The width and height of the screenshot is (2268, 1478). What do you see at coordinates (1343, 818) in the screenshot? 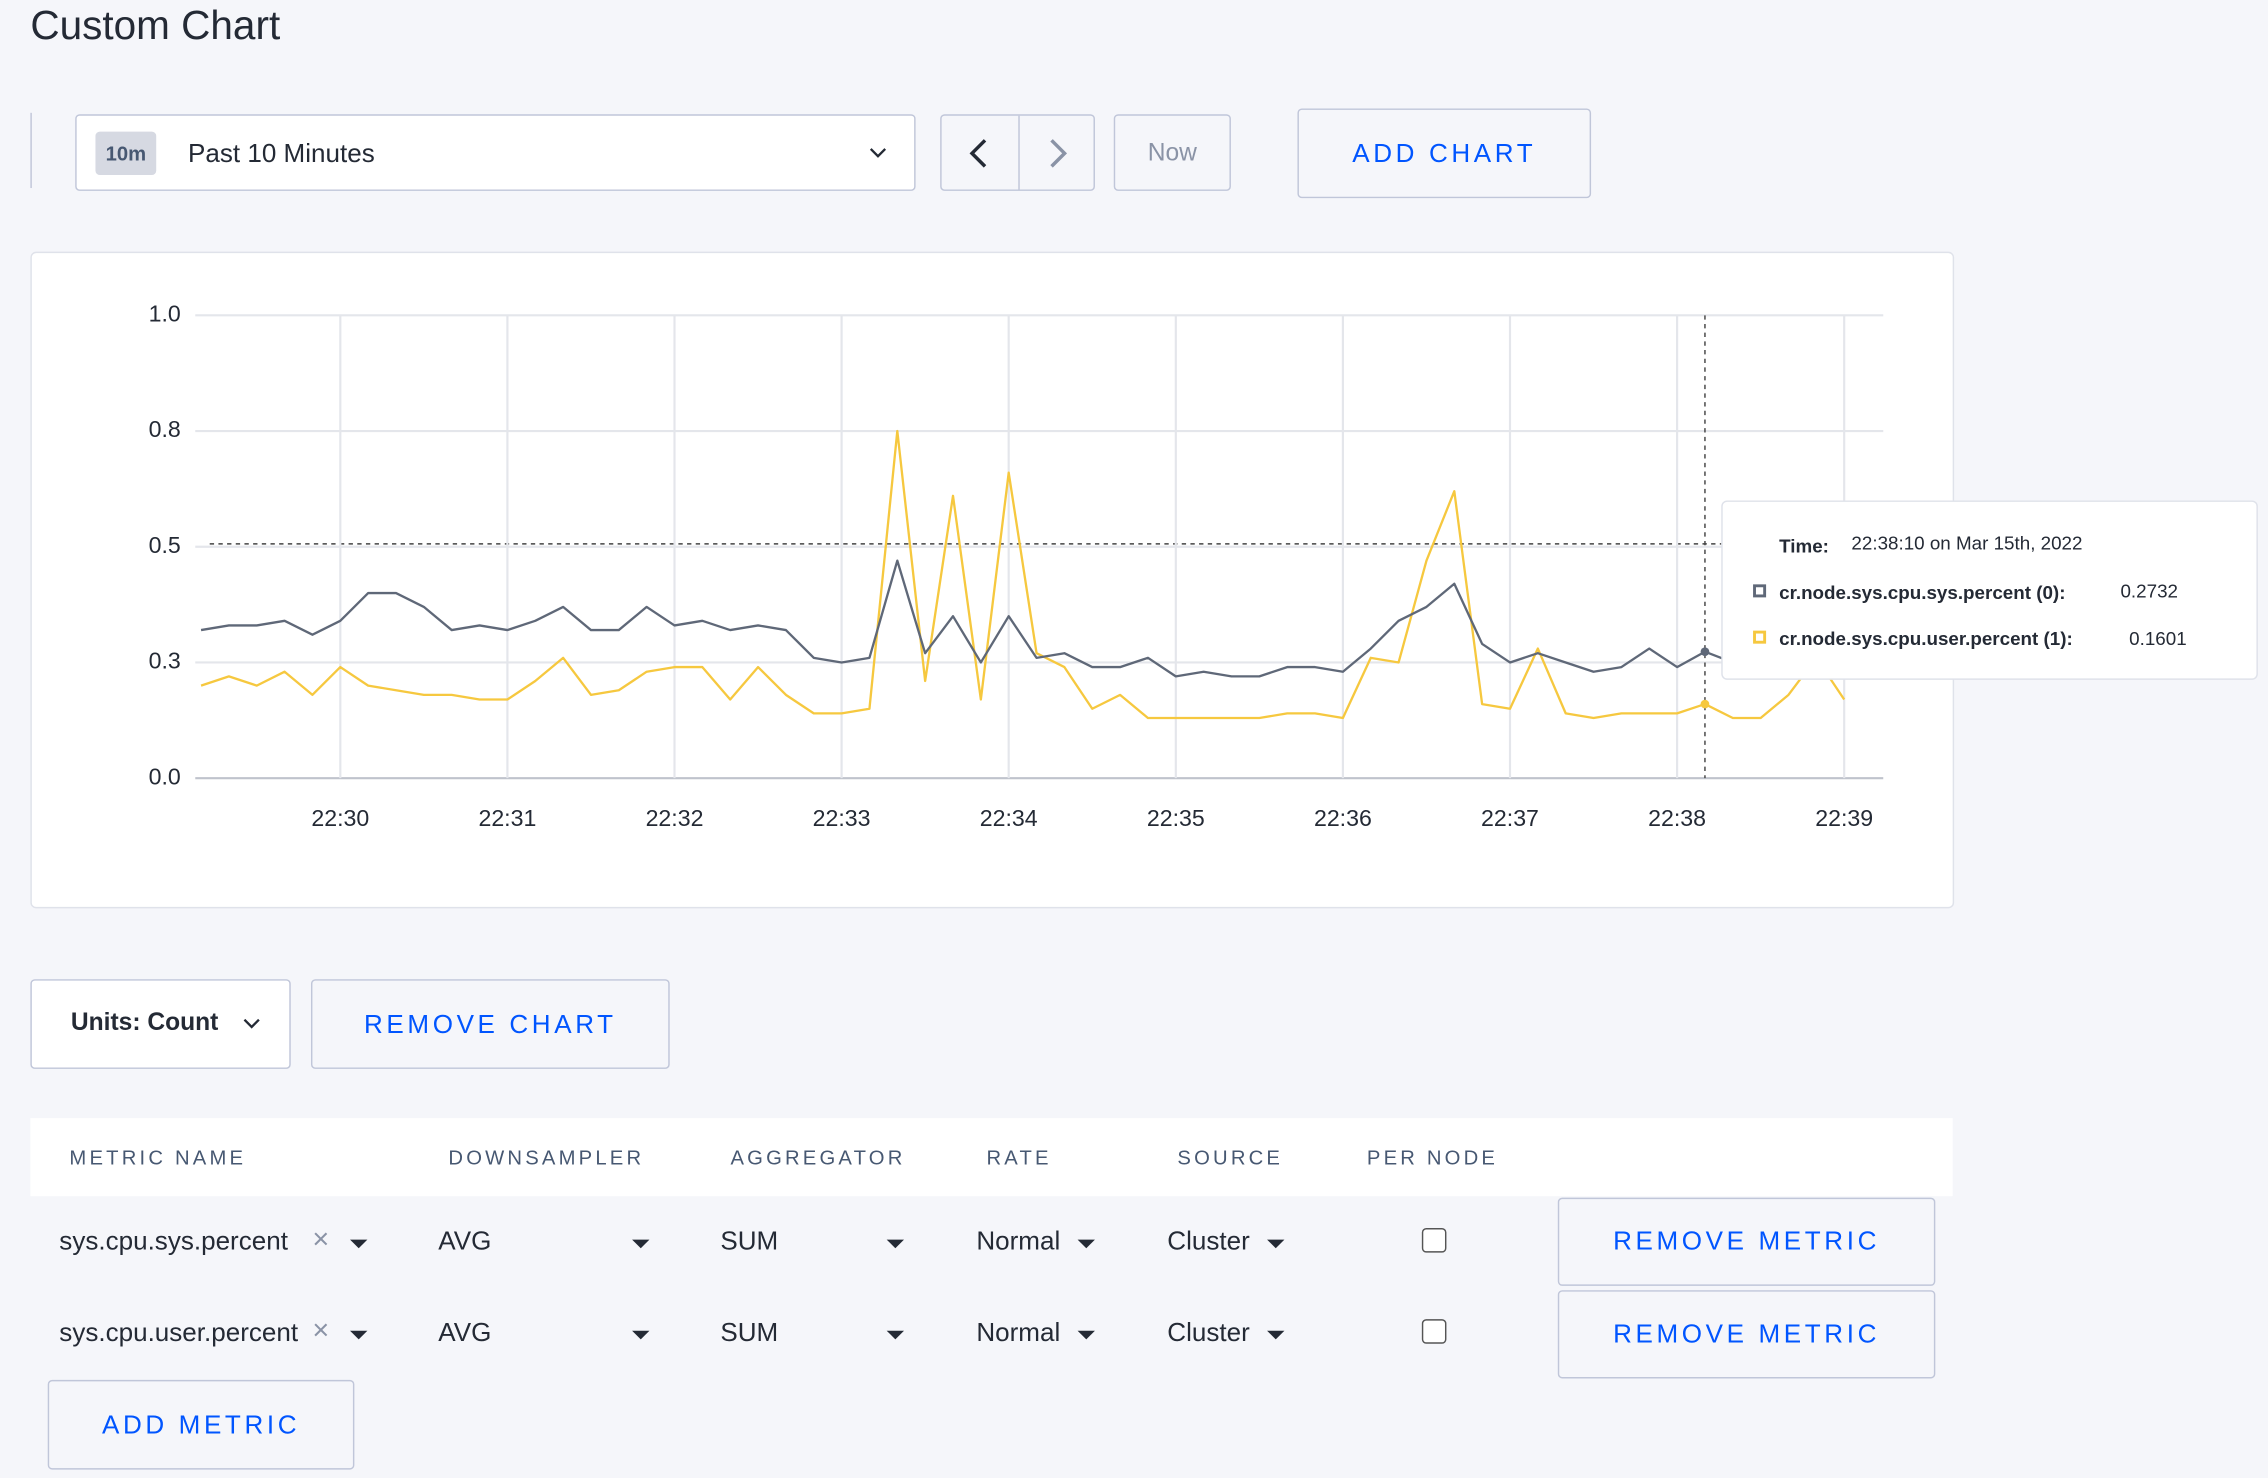
I see `x-tick-label: 22:36` at bounding box center [1343, 818].